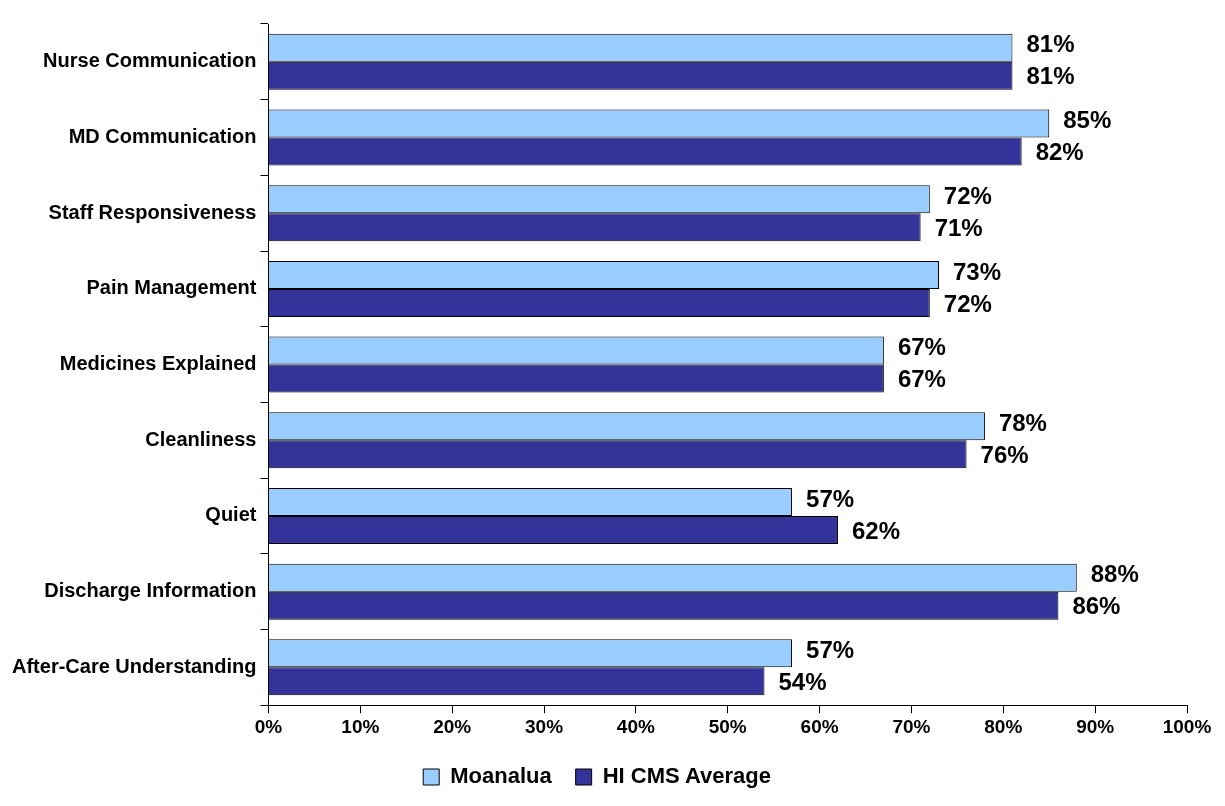 This screenshot has width=1225, height=806. What do you see at coordinates (876, 530) in the screenshot?
I see `data-label: 62%` at bounding box center [876, 530].